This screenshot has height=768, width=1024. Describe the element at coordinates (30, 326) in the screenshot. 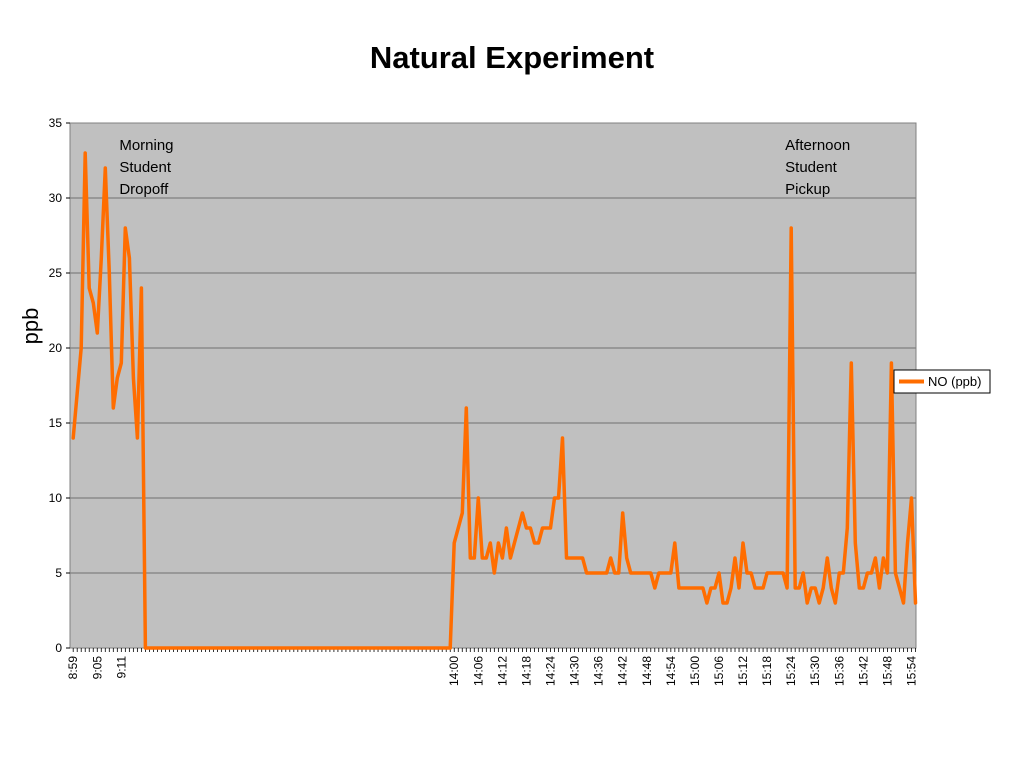

I see `y-axis-label: ppb` at that location.